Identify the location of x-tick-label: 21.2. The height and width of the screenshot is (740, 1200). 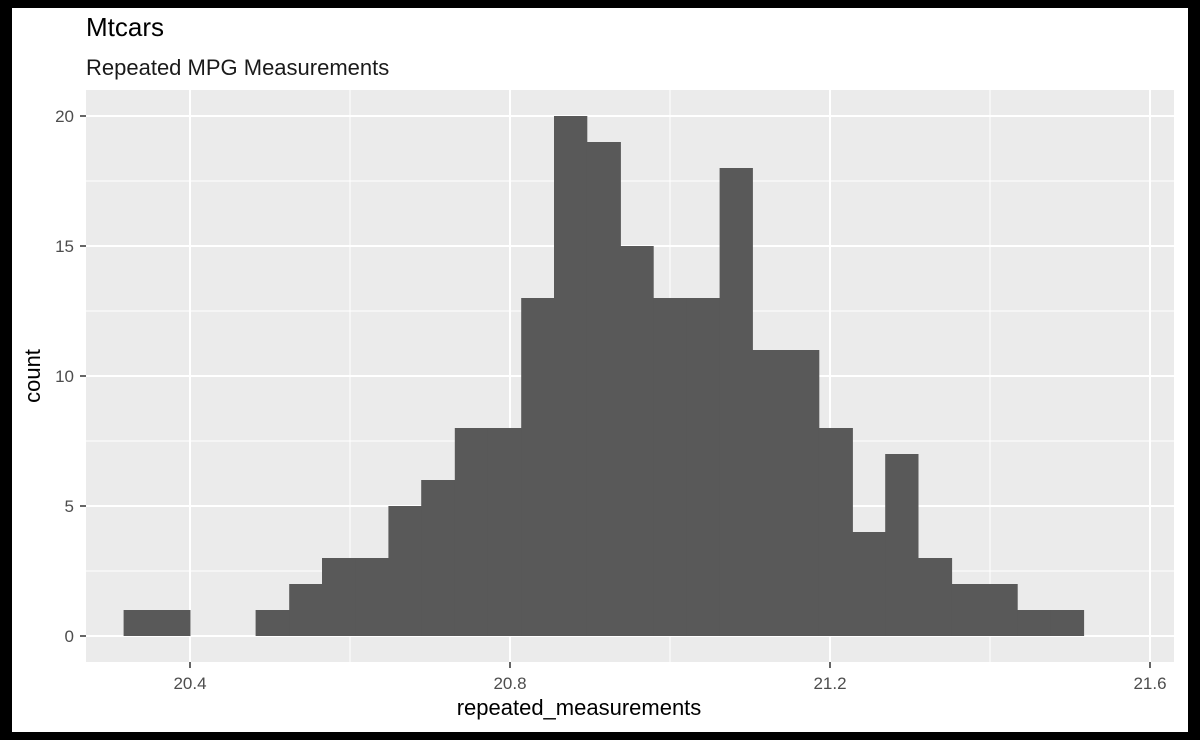
(829, 683).